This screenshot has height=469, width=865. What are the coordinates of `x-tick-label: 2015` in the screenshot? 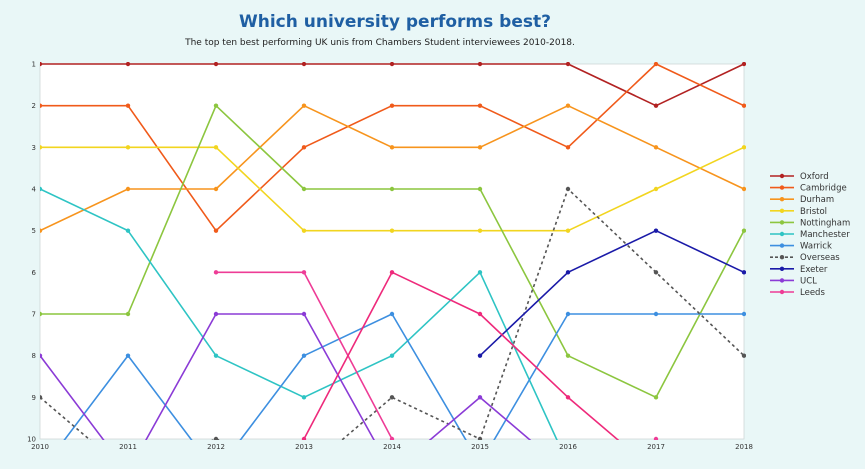 It's located at (480, 447).